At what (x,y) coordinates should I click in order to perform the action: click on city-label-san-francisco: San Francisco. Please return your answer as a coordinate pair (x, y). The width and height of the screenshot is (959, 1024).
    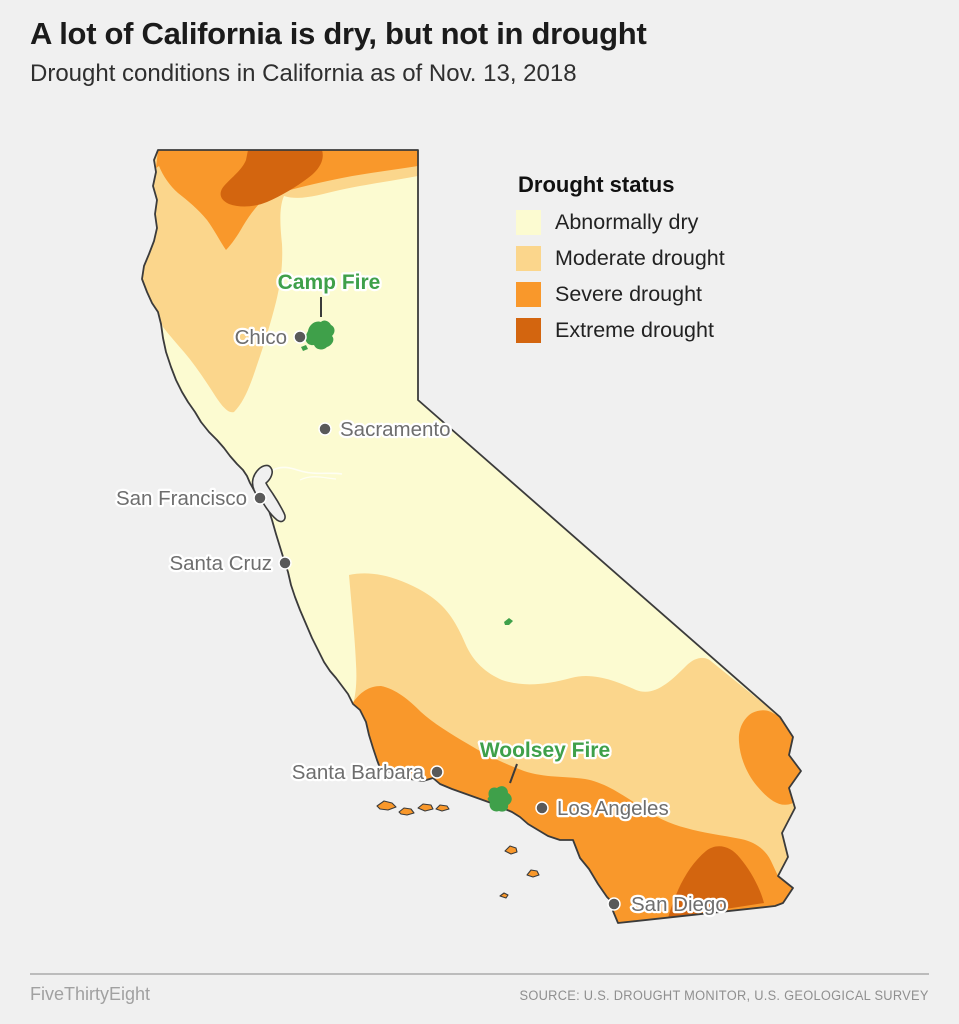
    Looking at the image, I should click on (181, 498).